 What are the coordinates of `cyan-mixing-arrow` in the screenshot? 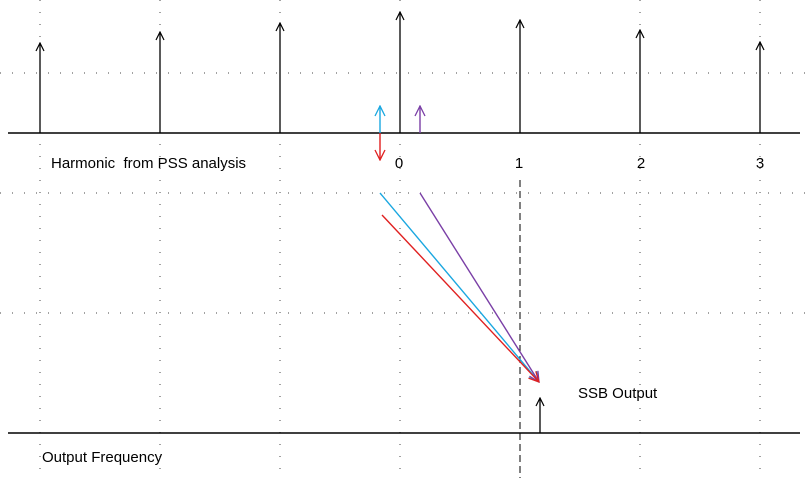 It's located at (459, 287).